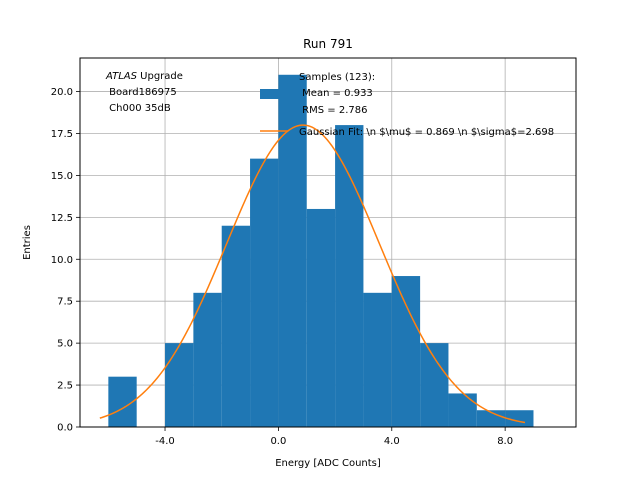  Describe the element at coordinates (333, 110) in the screenshot. I see `legend-samples-rms: RMS = 2.786` at that location.